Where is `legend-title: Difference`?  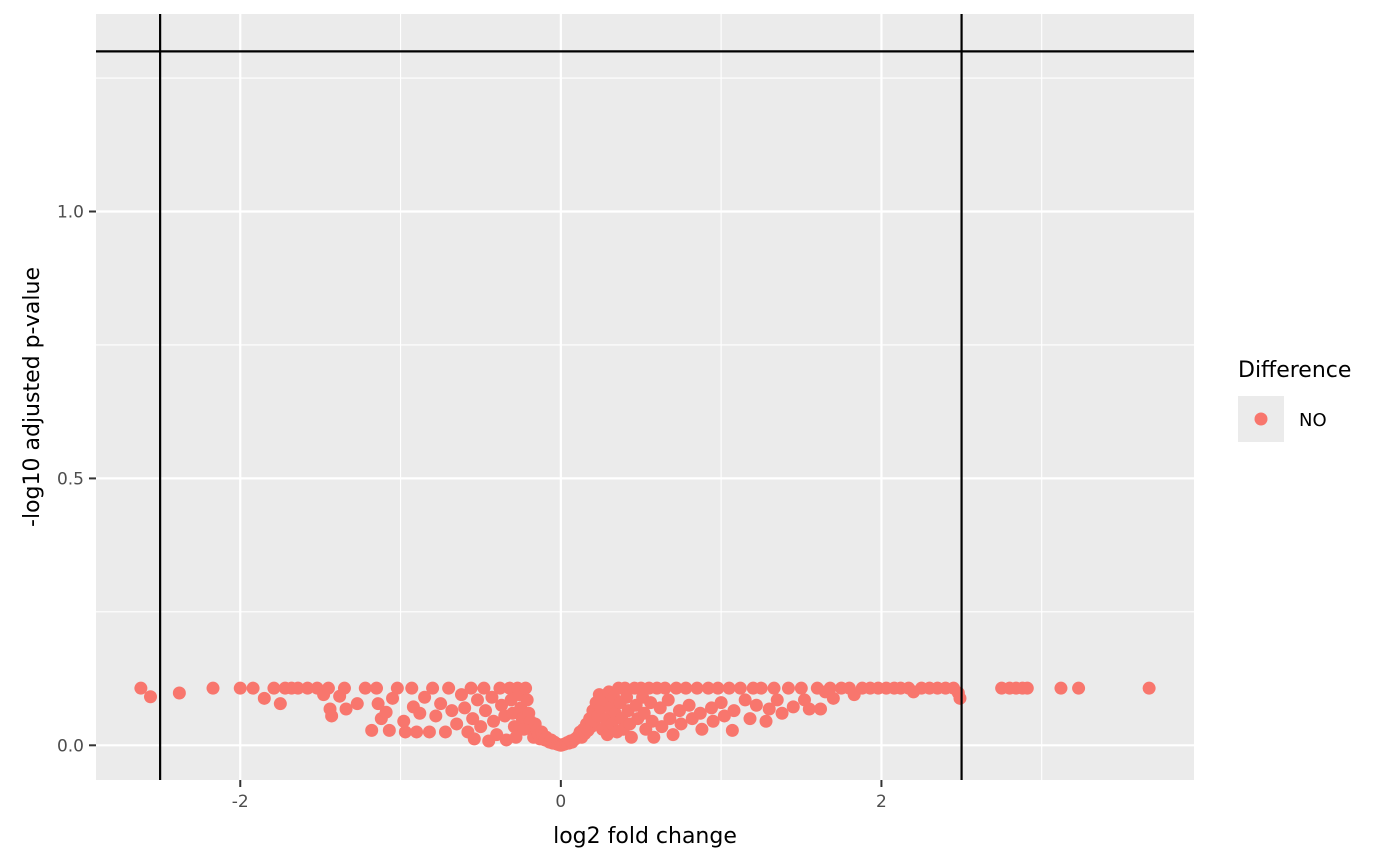
legend-title: Difference is located at coordinates (1294, 370).